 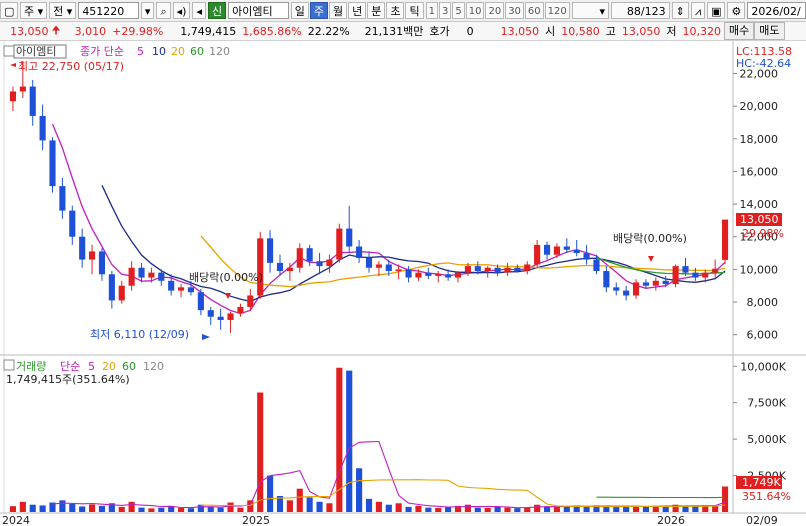 What do you see at coordinates (702, 31) in the screenshot?
I see `low-value: 10,320` at bounding box center [702, 31].